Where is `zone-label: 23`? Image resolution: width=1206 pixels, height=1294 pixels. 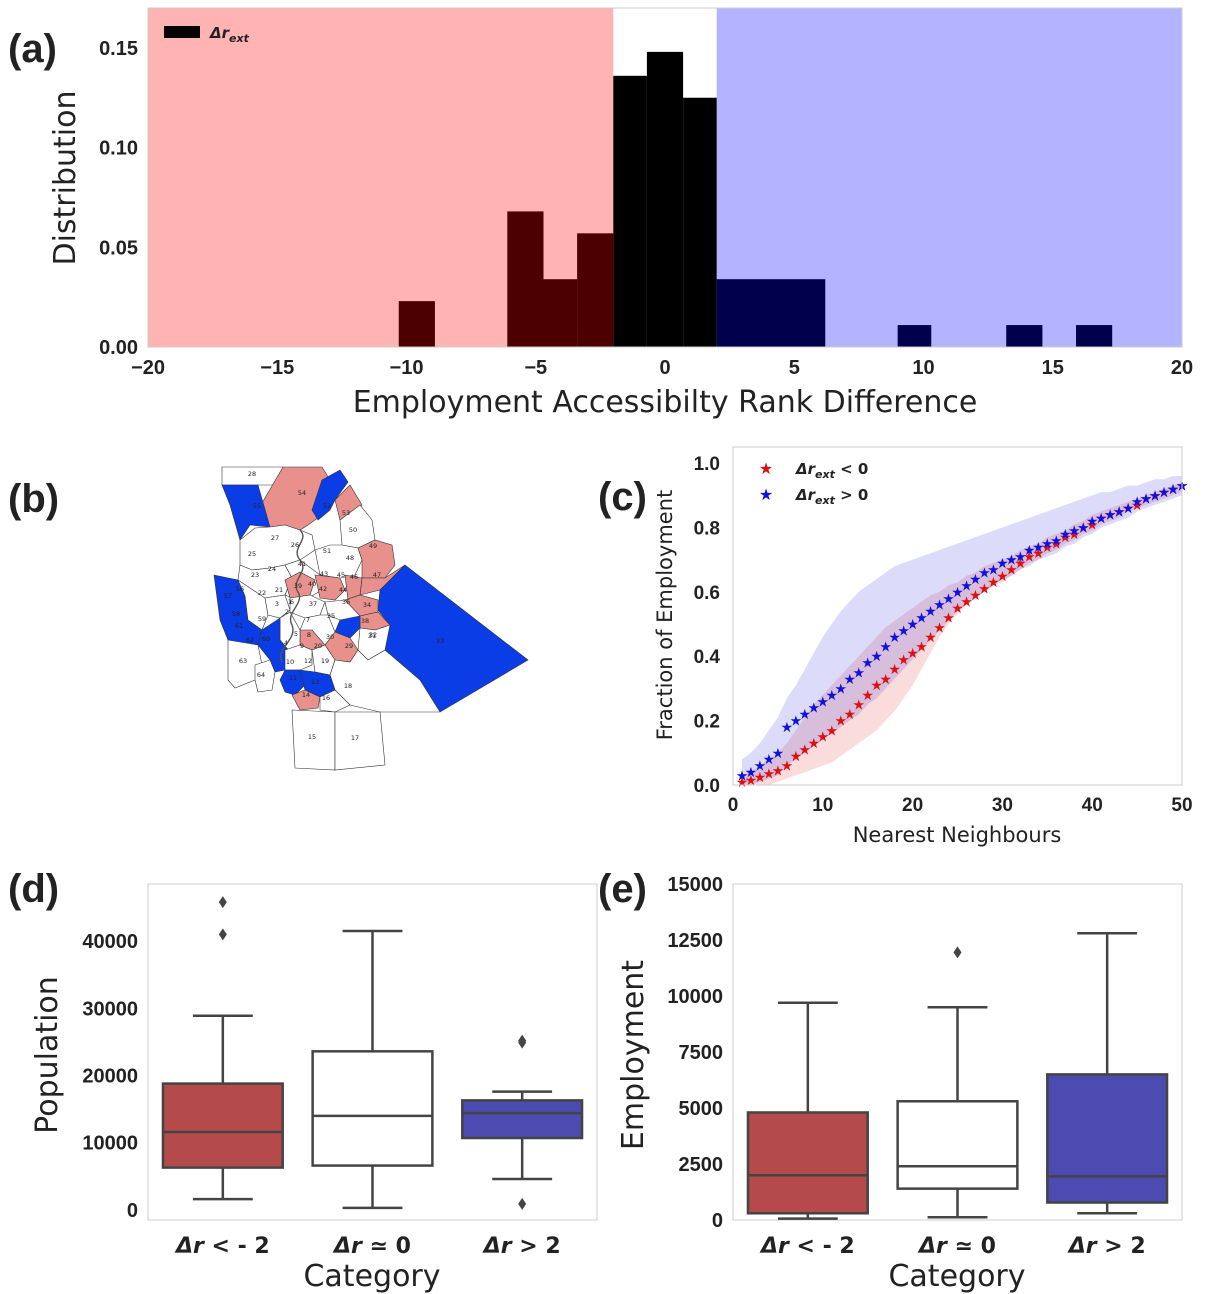
zone-label: 23 is located at coordinates (255, 575).